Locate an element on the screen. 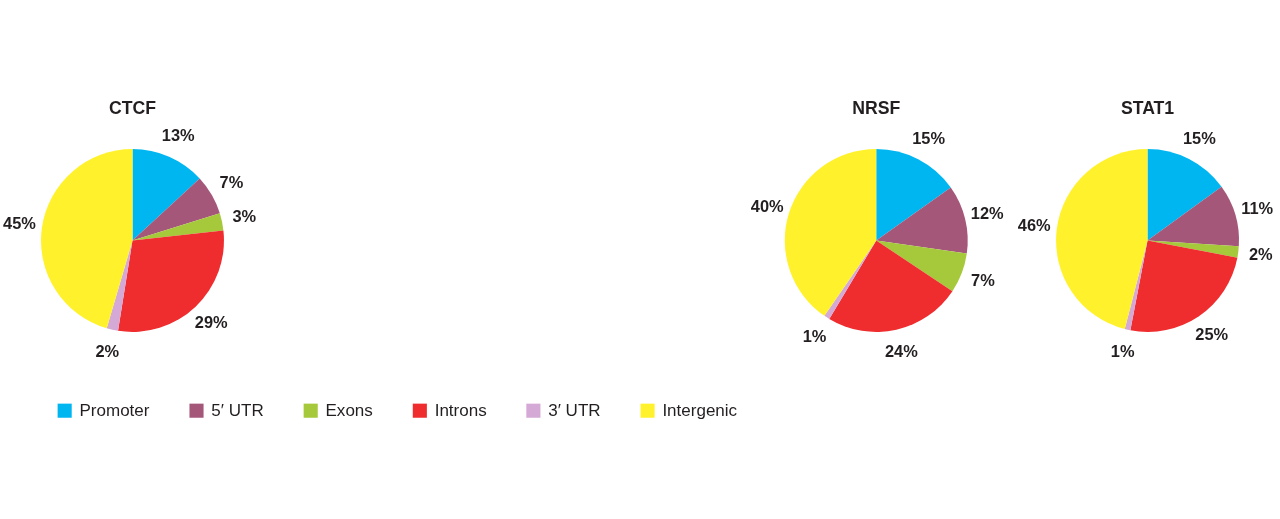  data-label: 12% is located at coordinates (987, 212).